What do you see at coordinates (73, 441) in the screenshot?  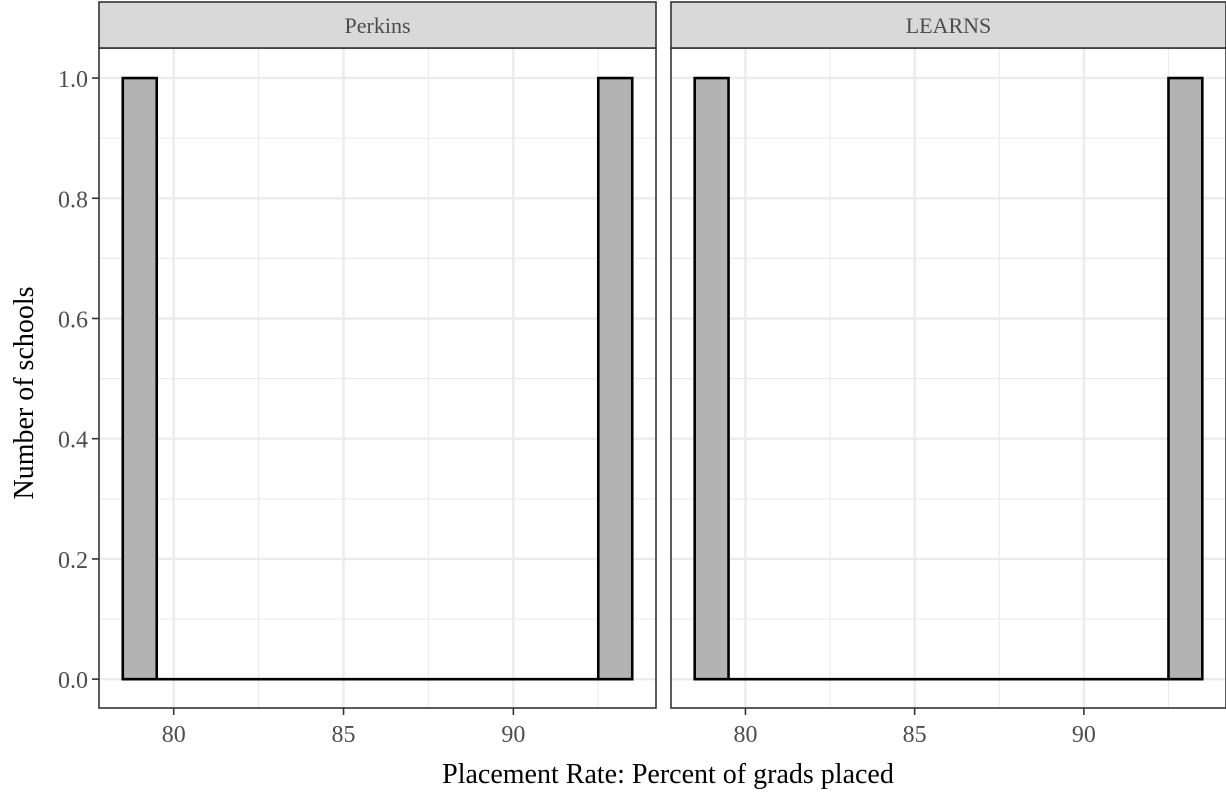 I see `y-tick-label: 0.4` at bounding box center [73, 441].